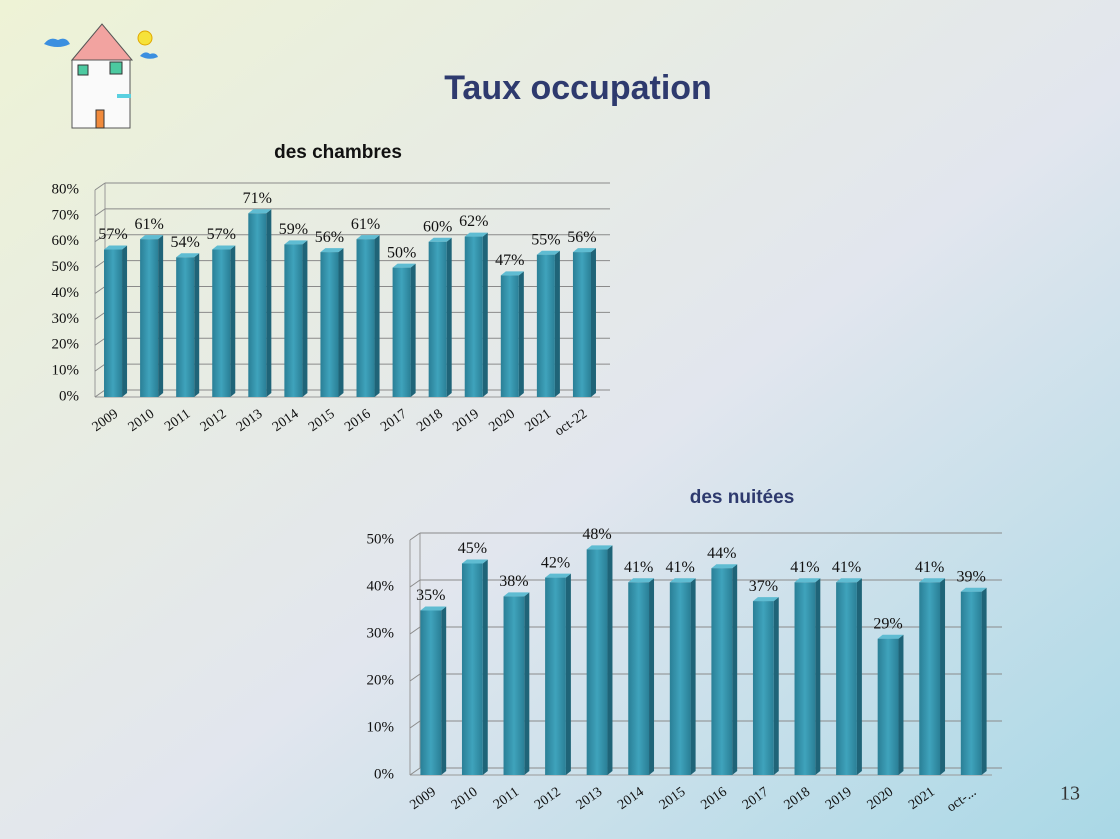 Image resolution: width=1120 pixels, height=839 pixels. What do you see at coordinates (66, 241) in the screenshot?
I see `y-tick-label: 60%` at bounding box center [66, 241].